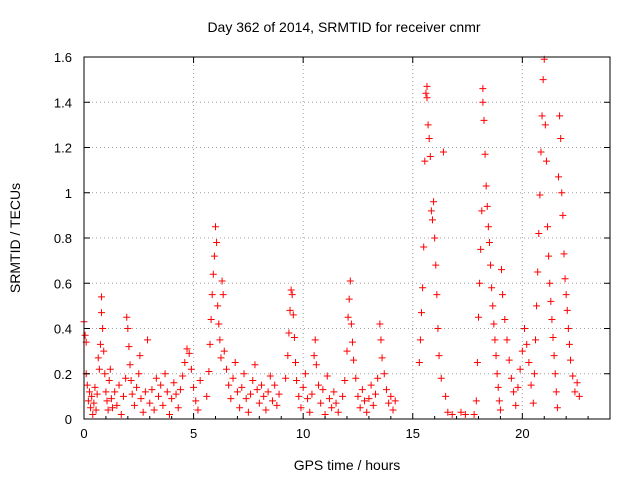 The height and width of the screenshot is (480, 640). I want to click on y-tick-label: 1.4, so click(63, 102).